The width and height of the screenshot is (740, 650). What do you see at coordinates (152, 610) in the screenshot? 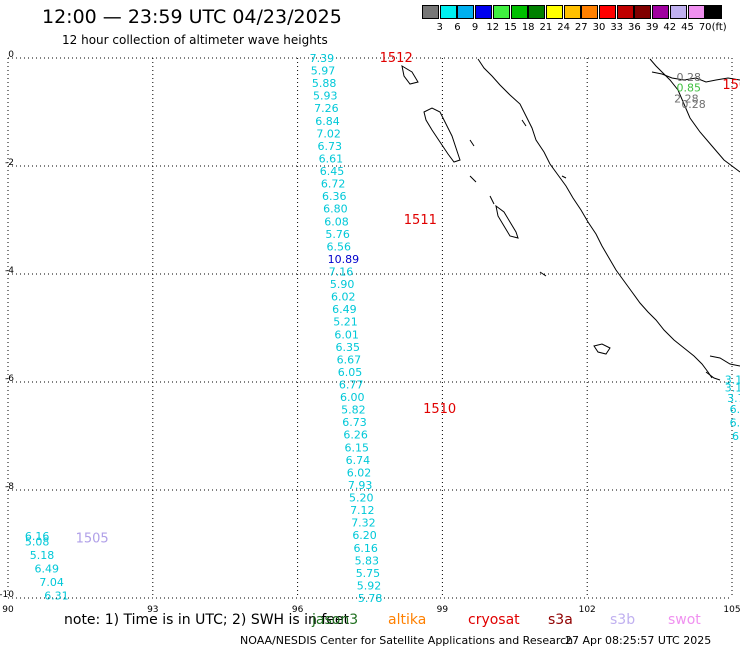
I see `x-tick-label: 93` at bounding box center [152, 610].